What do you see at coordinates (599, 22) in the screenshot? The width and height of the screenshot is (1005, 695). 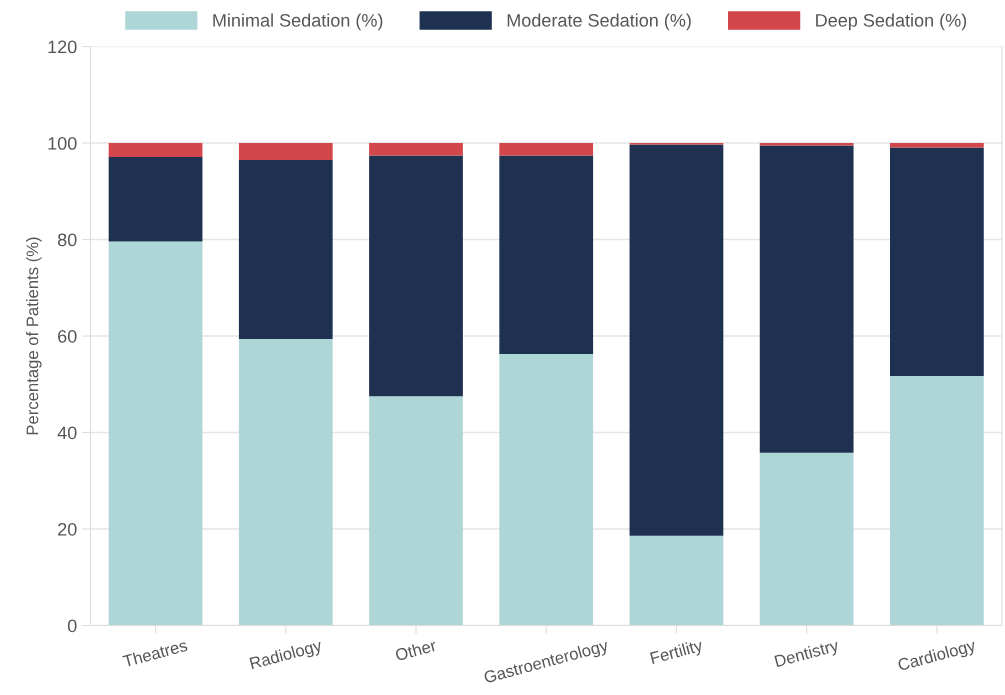 I see `legend-label: Moderate Sedation (%)` at bounding box center [599, 22].